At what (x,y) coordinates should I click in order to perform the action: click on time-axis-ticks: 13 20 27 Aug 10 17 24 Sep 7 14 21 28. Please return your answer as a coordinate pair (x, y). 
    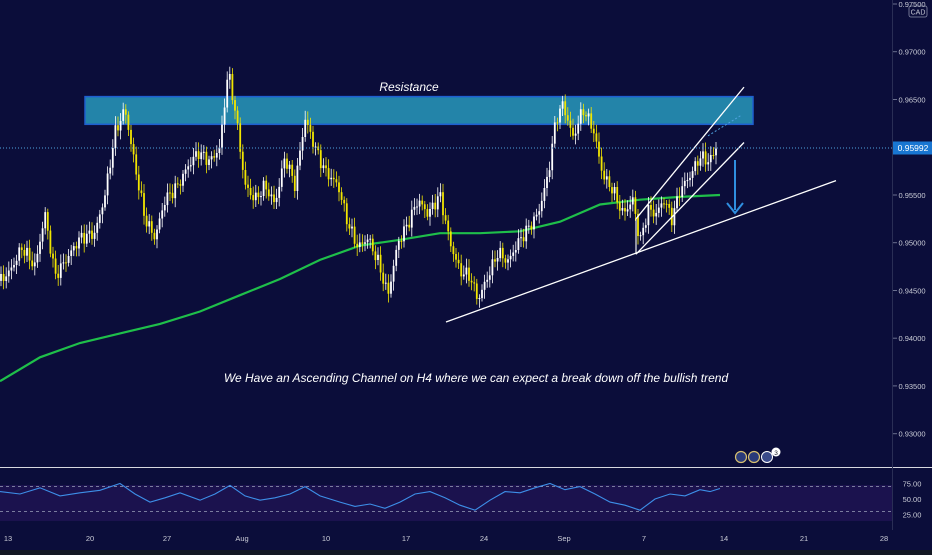
    Looking at the image, I should click on (446, 538).